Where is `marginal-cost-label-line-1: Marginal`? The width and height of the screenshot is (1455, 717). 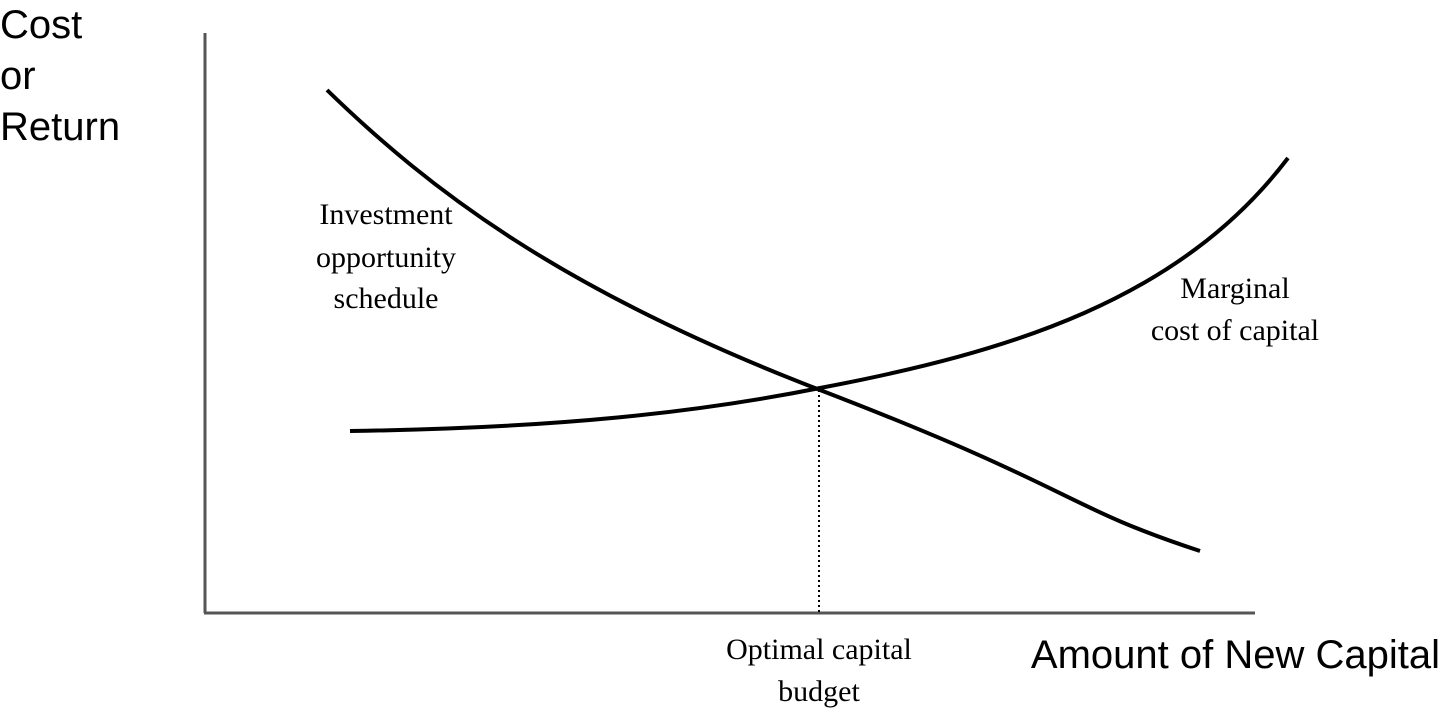
marginal-cost-label-line-1: Marginal is located at coordinates (1234, 288).